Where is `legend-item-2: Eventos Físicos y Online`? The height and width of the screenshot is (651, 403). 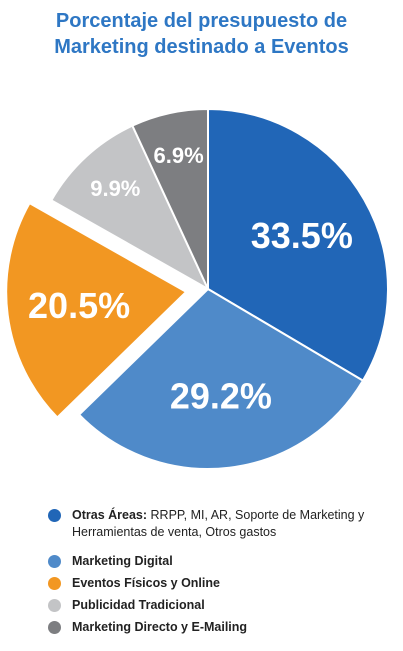
legend-item-2: Eventos Físicos y Online is located at coordinates (220, 583).